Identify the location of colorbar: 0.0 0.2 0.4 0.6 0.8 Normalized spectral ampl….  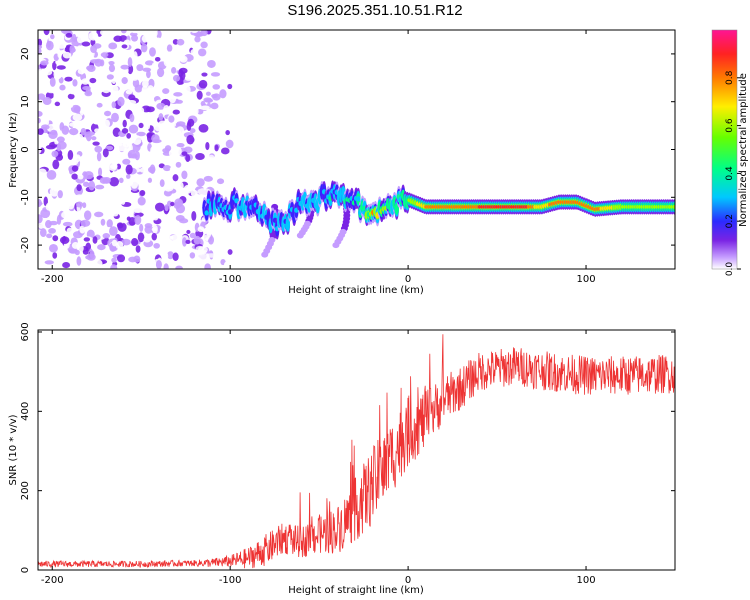
(730, 153).